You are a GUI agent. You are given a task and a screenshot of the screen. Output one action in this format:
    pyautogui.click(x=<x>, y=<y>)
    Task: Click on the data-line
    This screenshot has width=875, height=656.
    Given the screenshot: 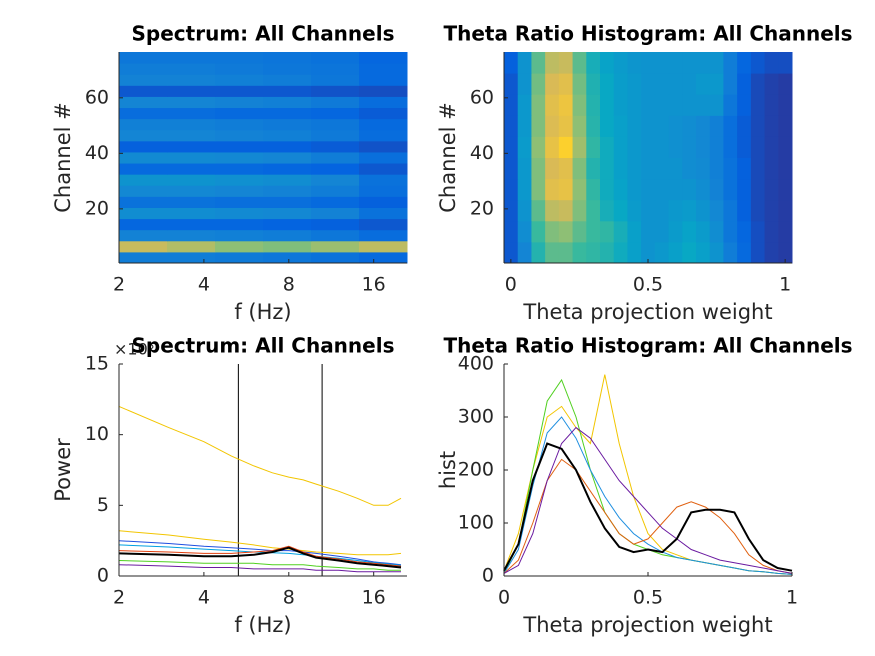 What is the action you would take?
    pyautogui.click(x=259, y=568)
    